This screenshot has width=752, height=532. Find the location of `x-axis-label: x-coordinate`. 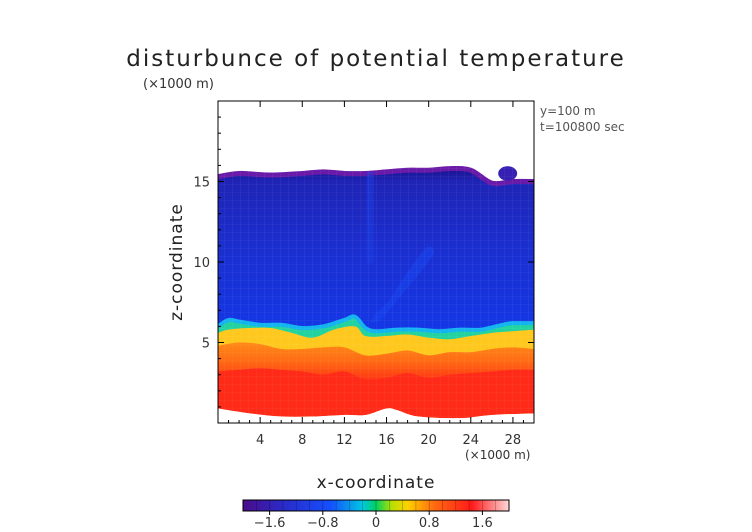

x-axis-label: x-coordinate is located at coordinates (376, 483).